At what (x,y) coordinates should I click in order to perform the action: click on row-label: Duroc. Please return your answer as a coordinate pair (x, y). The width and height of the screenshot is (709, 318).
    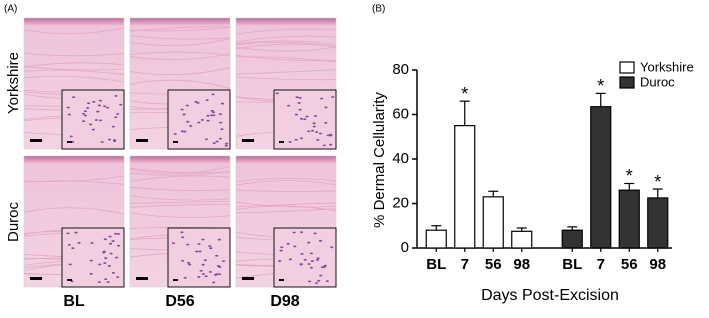
    Looking at the image, I should click on (13, 221).